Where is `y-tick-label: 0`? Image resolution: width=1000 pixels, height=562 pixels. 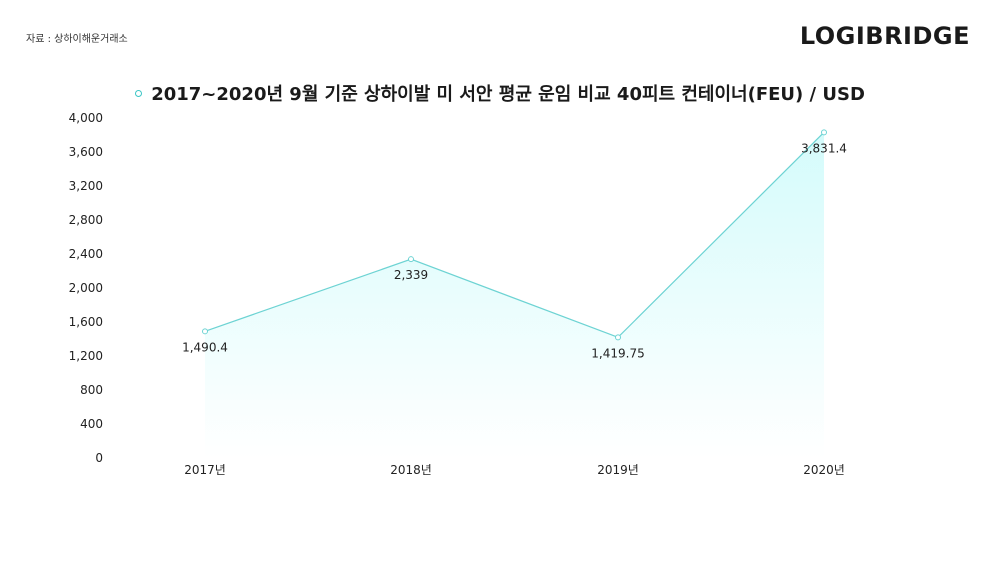 y-tick-label: 0 is located at coordinates (99, 458).